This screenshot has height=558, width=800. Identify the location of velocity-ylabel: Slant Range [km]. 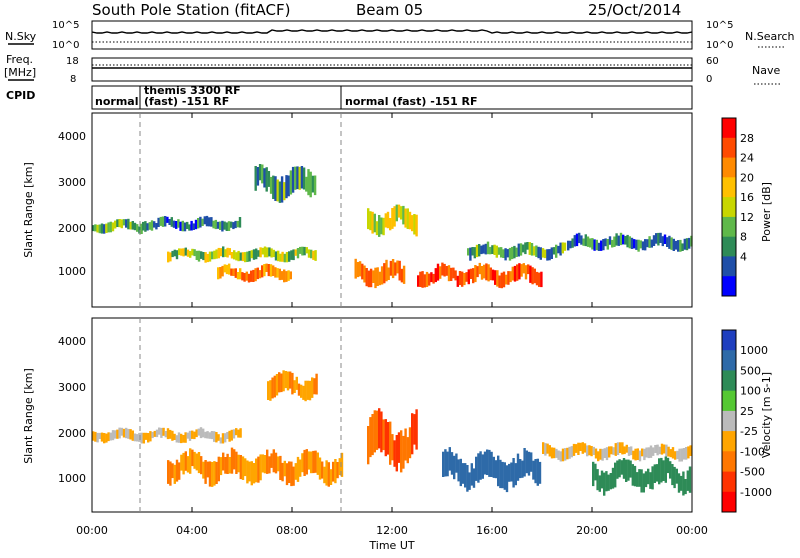
(28, 416).